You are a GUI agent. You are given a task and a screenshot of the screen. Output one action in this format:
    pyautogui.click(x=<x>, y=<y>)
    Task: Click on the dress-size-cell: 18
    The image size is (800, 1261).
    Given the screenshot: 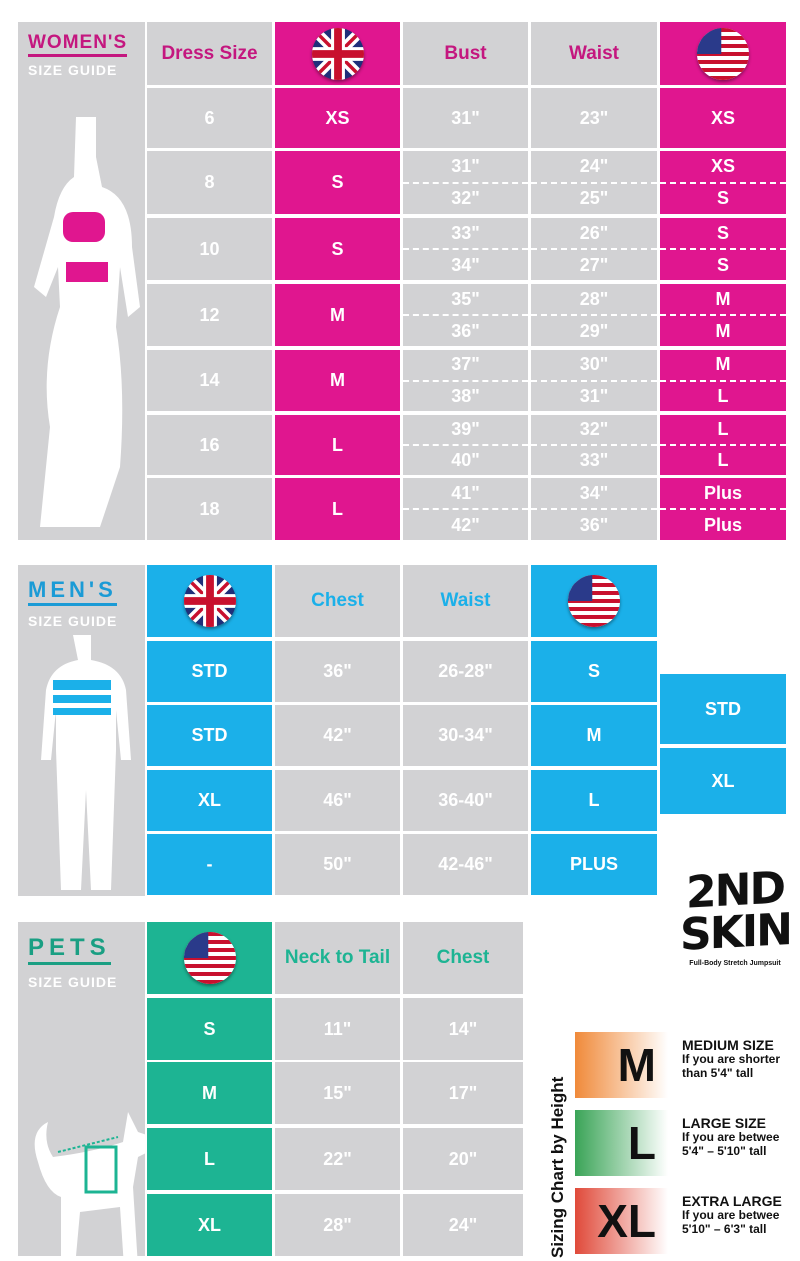 What is the action you would take?
    pyautogui.click(x=209, y=509)
    